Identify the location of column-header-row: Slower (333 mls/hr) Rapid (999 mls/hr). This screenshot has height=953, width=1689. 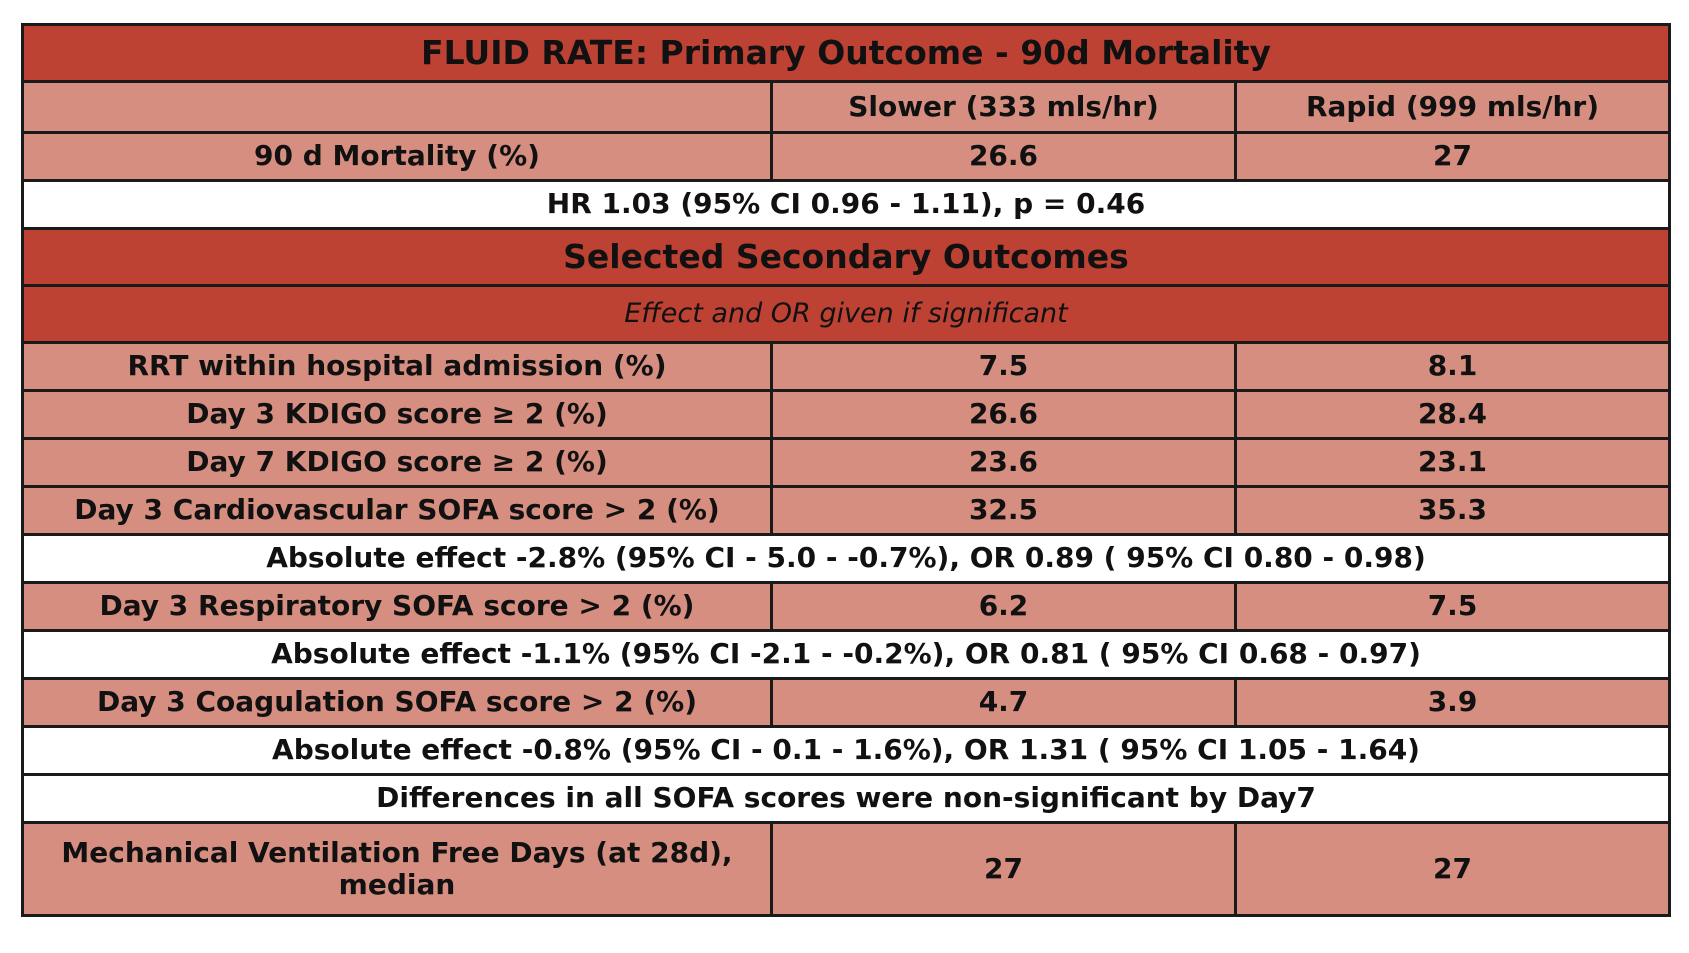
(846, 107).